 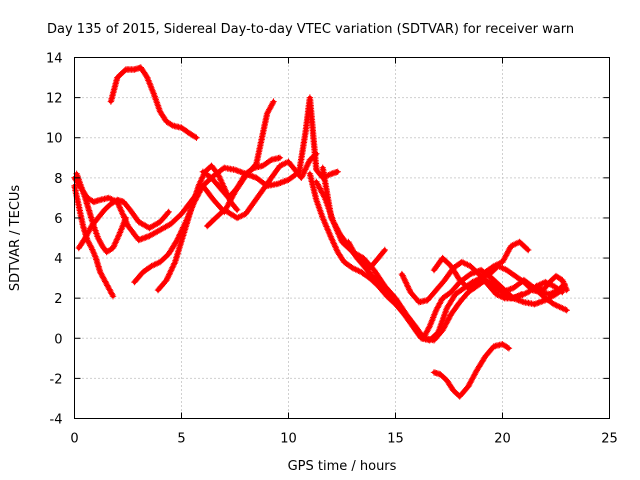 What do you see at coordinates (58, 339) in the screenshot?
I see `y-tick-label: 0` at bounding box center [58, 339].